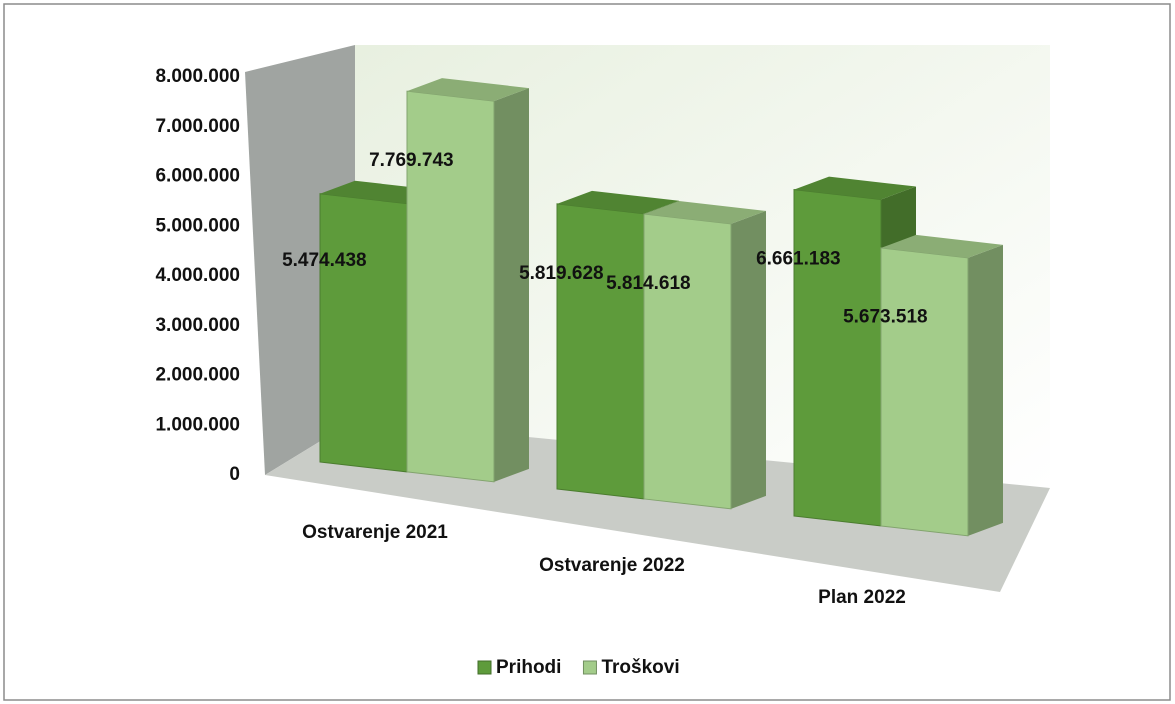 Image resolution: width=1175 pixels, height=704 pixels. I want to click on legend-label: Troškovi, so click(640, 667).